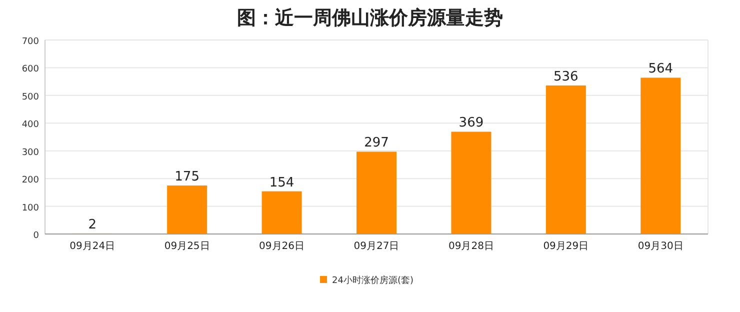 The height and width of the screenshot is (312, 740). Describe the element at coordinates (281, 182) in the screenshot. I see `data-label: 154` at that location.